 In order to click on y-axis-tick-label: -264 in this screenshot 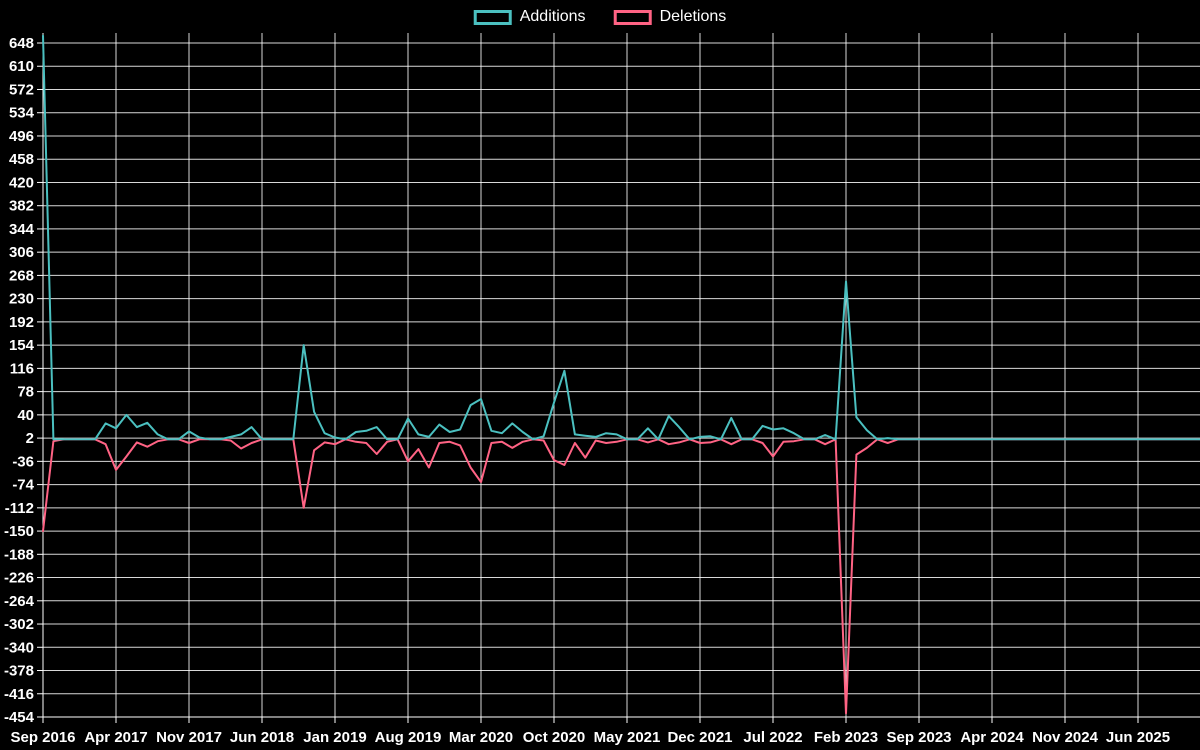, I will do `click(19, 601)`.